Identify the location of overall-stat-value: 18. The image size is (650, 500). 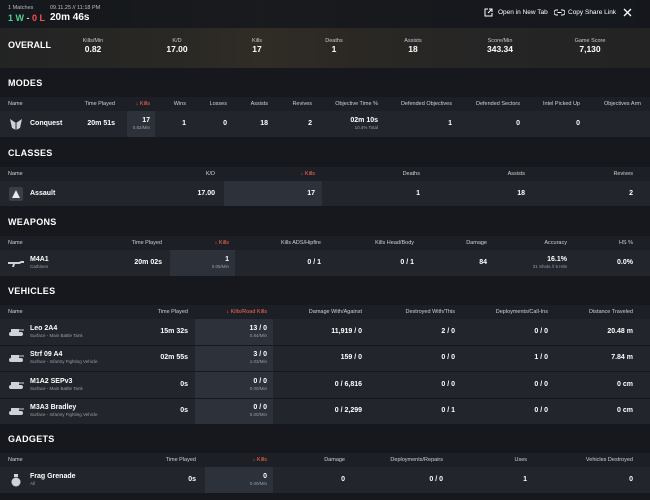
(413, 49).